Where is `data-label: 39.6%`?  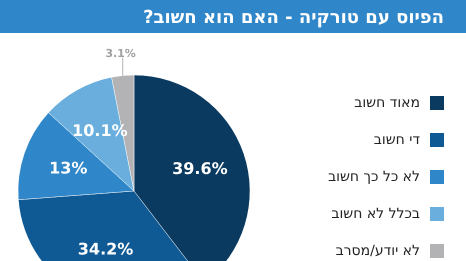
data-label: 39.6% is located at coordinates (200, 168).